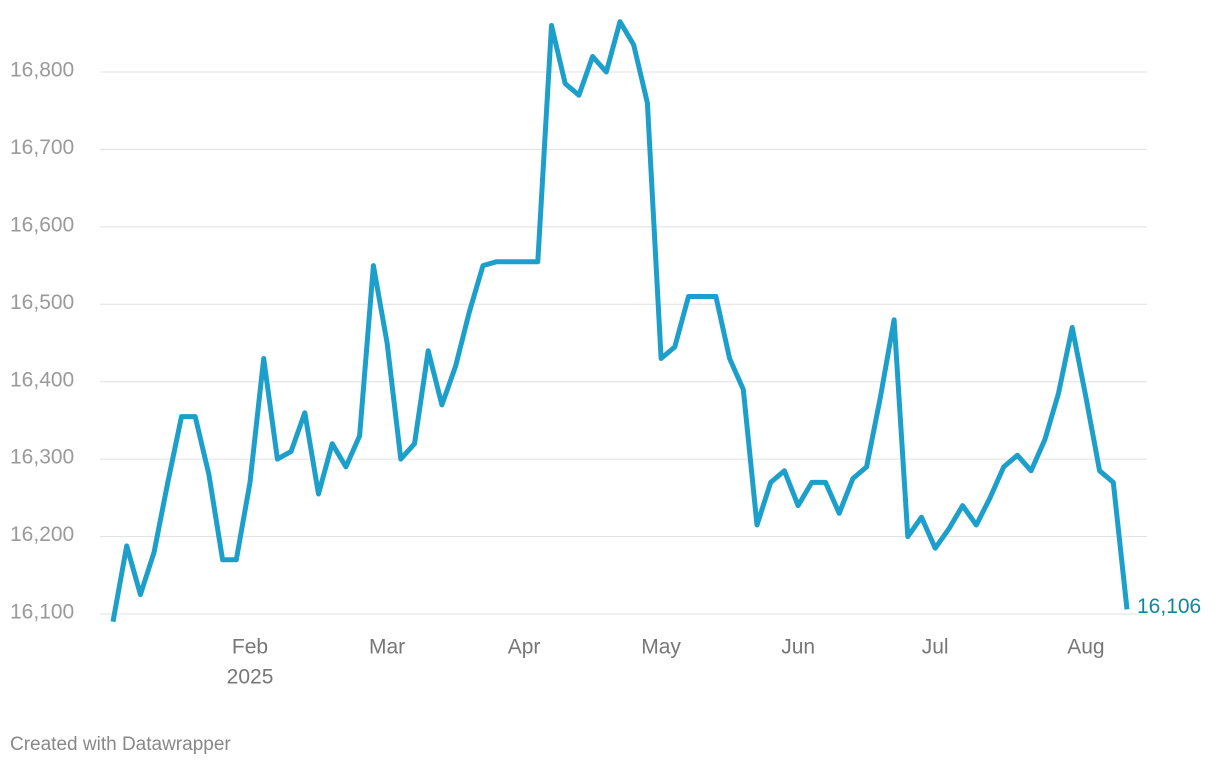 This screenshot has width=1220, height=768. What do you see at coordinates (387, 647) in the screenshot?
I see `x-tick-label: Mar` at bounding box center [387, 647].